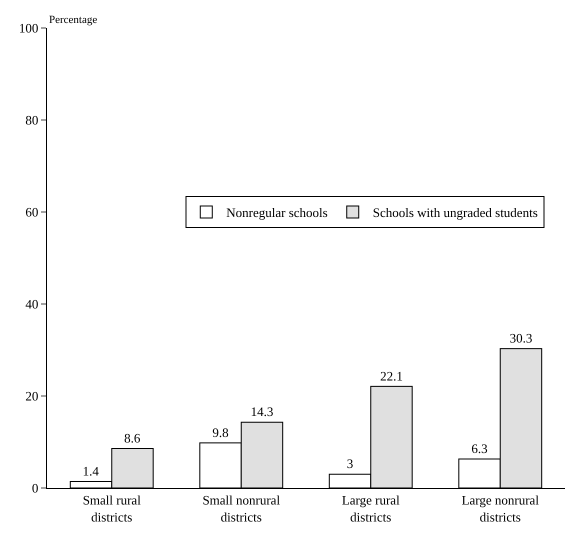  What do you see at coordinates (241, 508) in the screenshot?
I see `x-tick-label: Small nonrural districts` at bounding box center [241, 508].